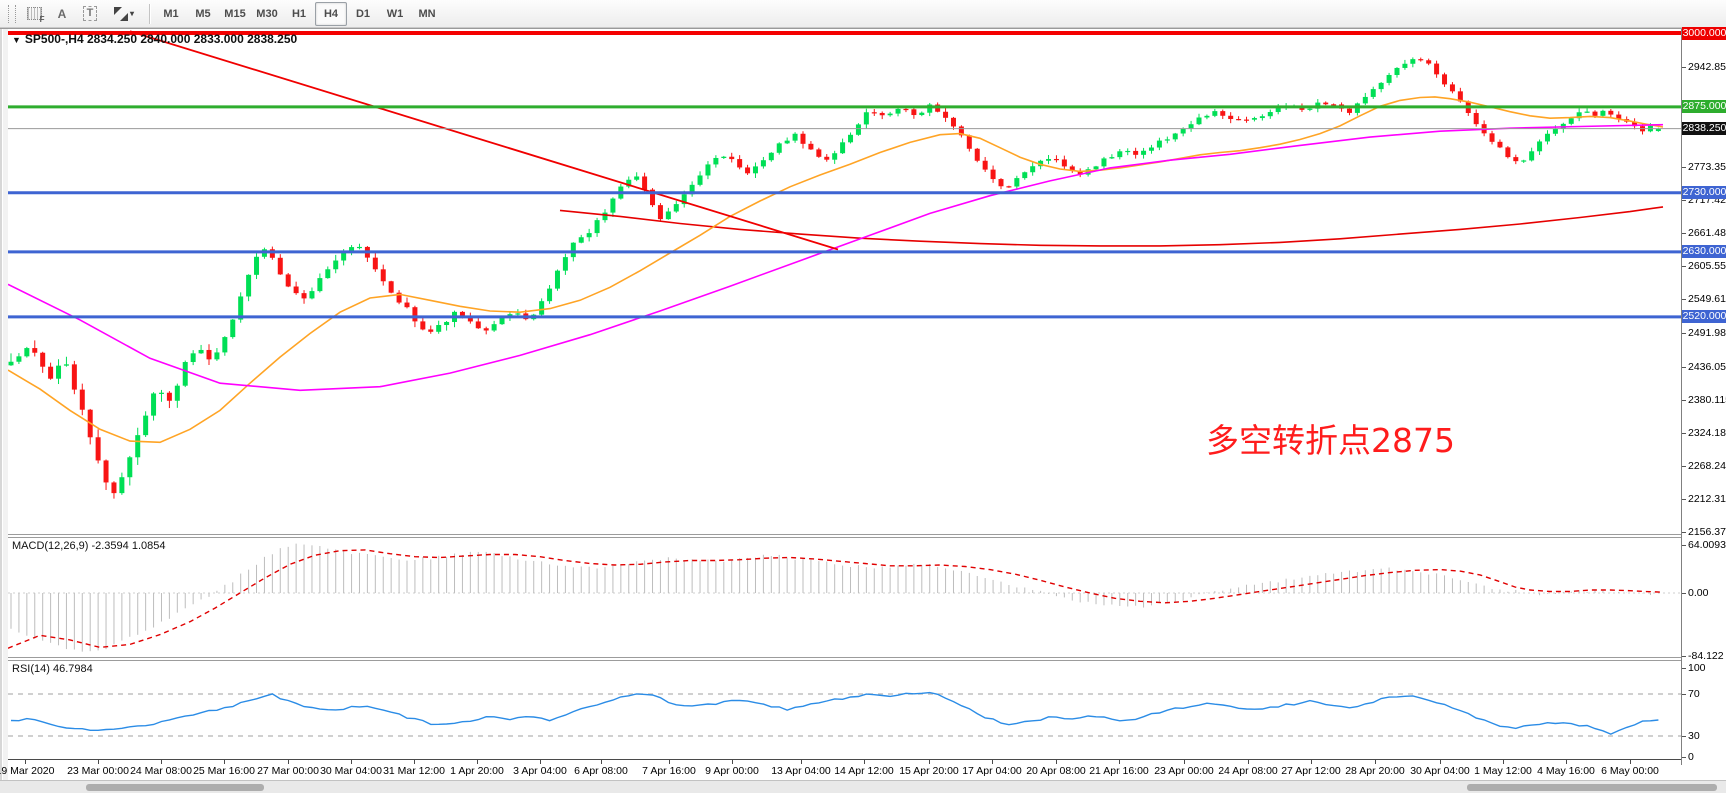  I want to click on timeframe-bar: M1 M5 M15 M30 H1 H4 D1 W1 MN, so click(299, 13).